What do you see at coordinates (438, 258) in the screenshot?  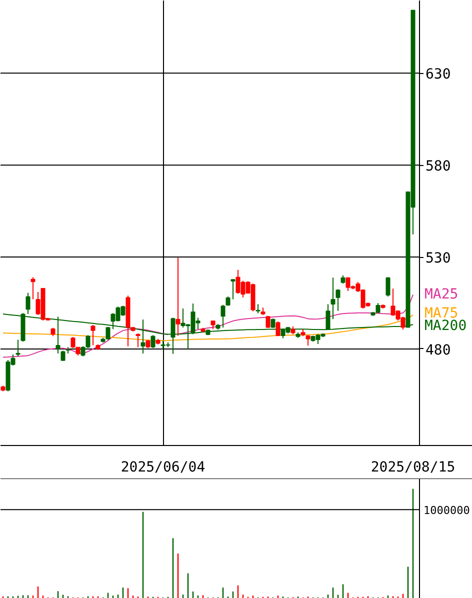 I see `y-tick-label: 530` at bounding box center [438, 258].